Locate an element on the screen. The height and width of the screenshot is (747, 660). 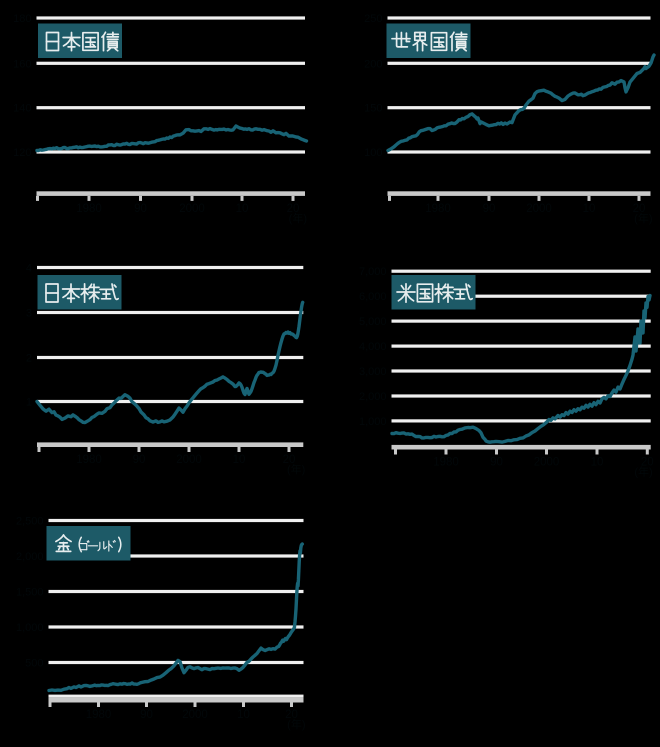
svg-text: 1 is located at coordinates (29, 403).